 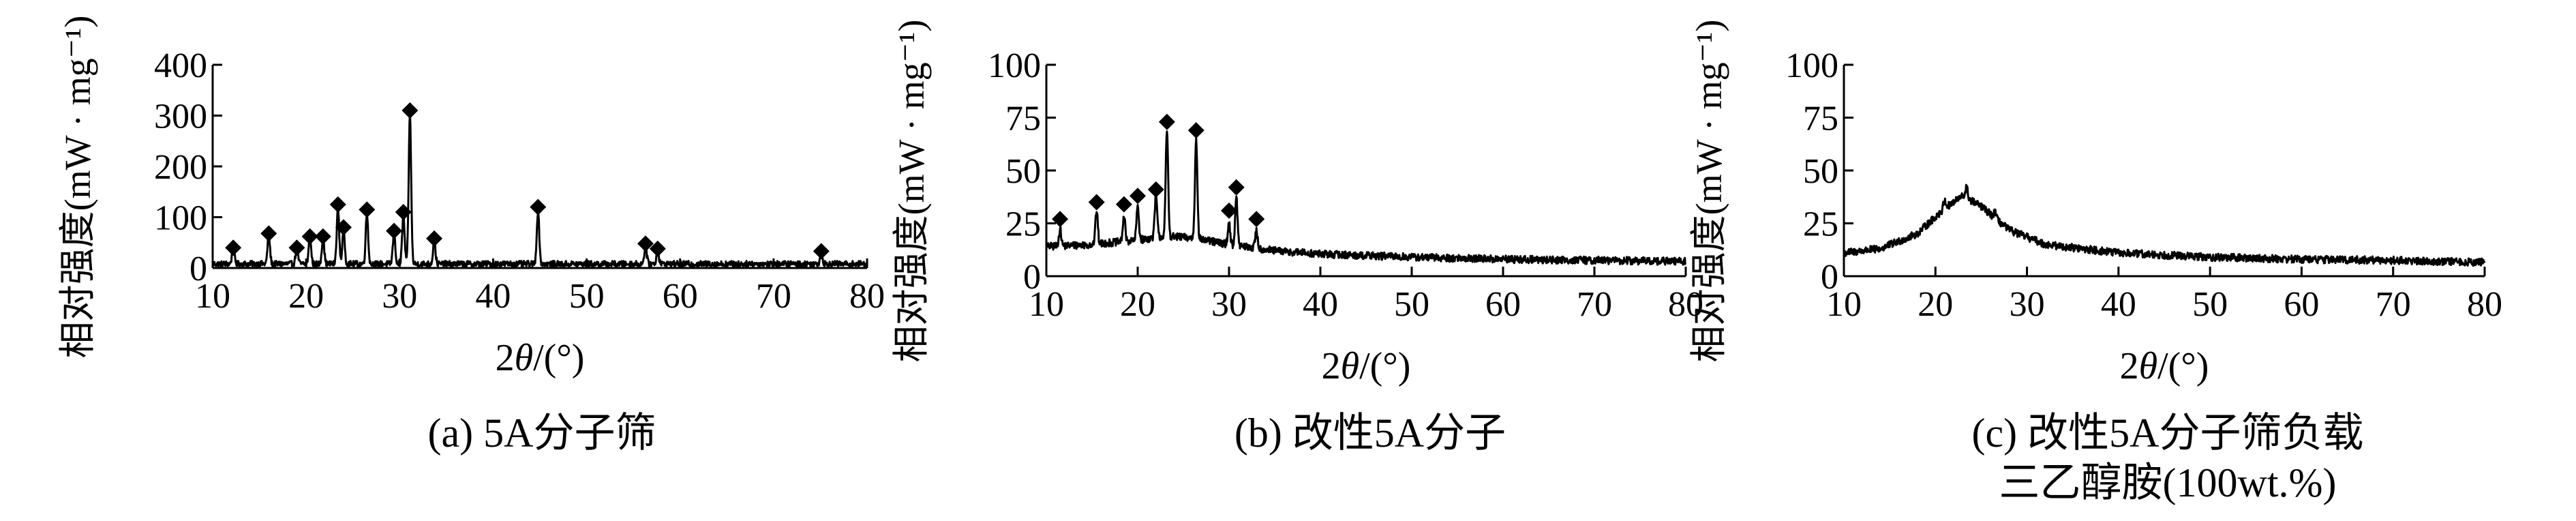 What do you see at coordinates (2168, 482) in the screenshot?
I see `panel-caption-line2: 三乙醇胺(100wt.%)` at bounding box center [2168, 482].